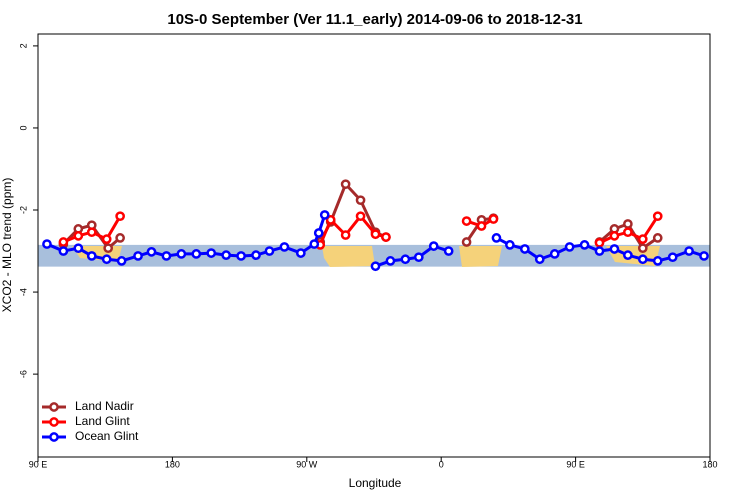  What do you see at coordinates (23, 45) in the screenshot?
I see `y-tick-label: 2` at bounding box center [23, 45].